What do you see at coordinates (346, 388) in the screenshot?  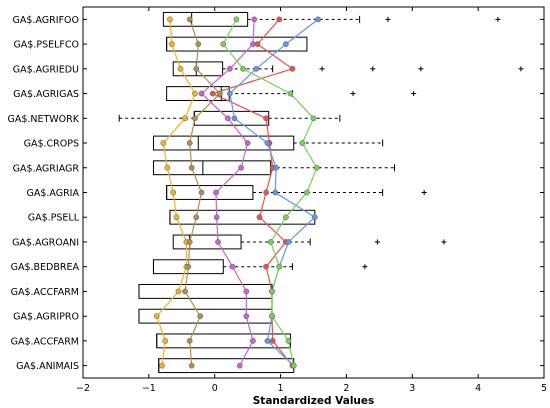 I see `x-tick-label: 2` at bounding box center [346, 388].